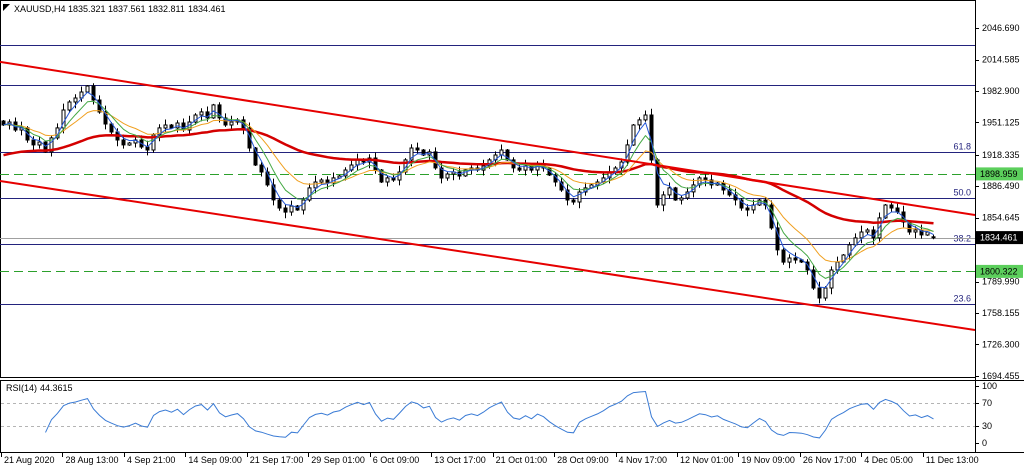 The height and width of the screenshot is (470, 1024). Describe the element at coordinates (1001, 376) in the screenshot. I see `price-tick-label: 1694.455` at that location.